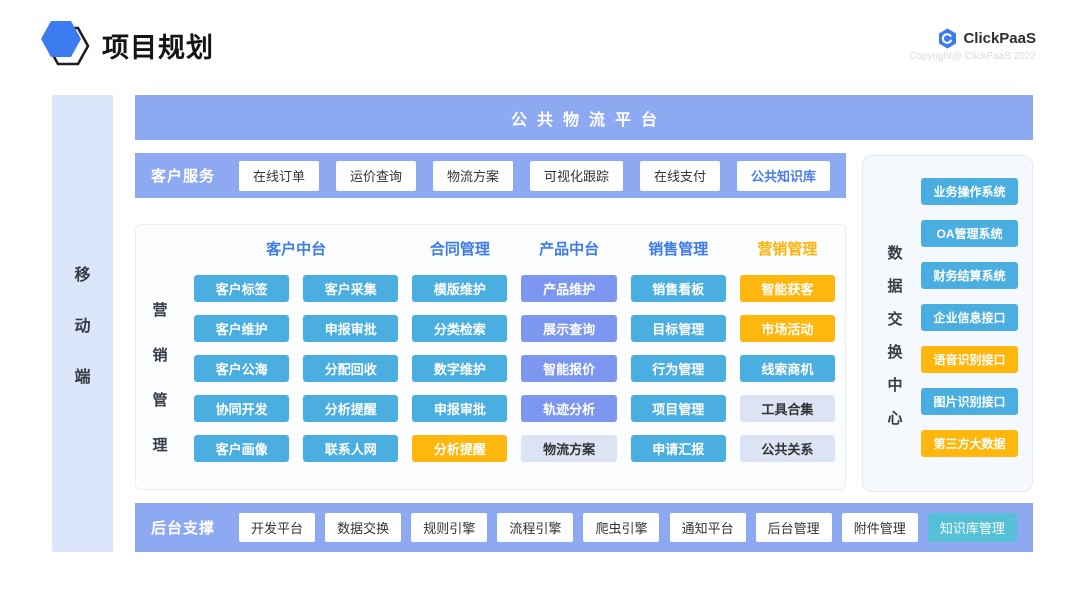  What do you see at coordinates (588, 120) in the screenshot?
I see `platform-banner-label: 公共物流平台` at bounding box center [588, 120].